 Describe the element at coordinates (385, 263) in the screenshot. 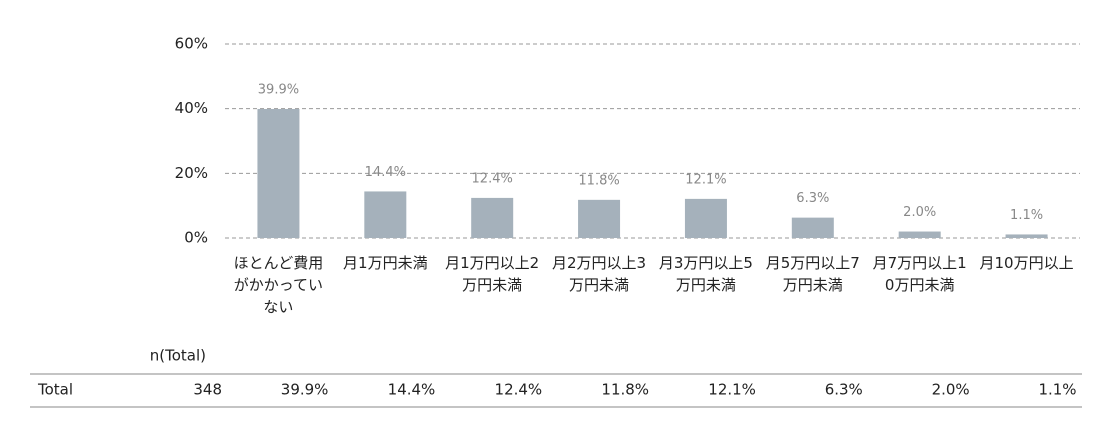

I see `x-tick-label: 月1万円未満` at that location.